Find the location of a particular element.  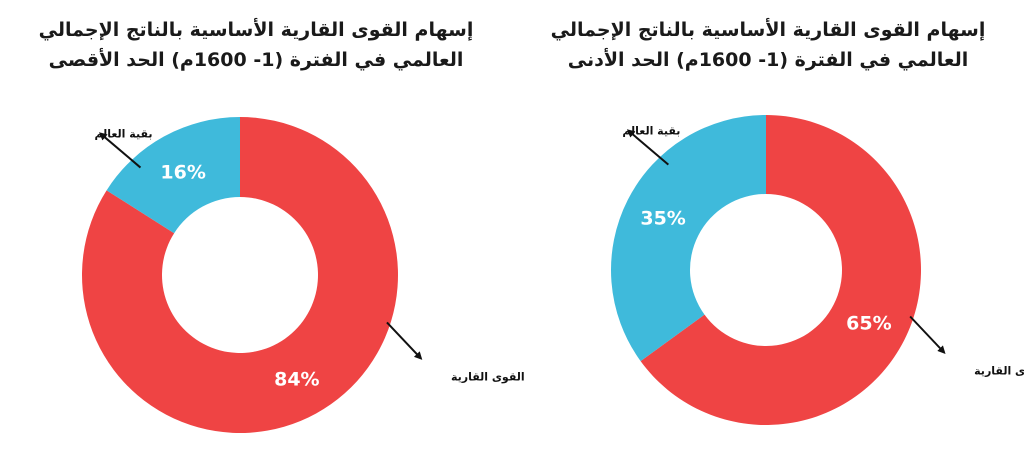

chart-title-min-line-2: العالمي في الفترة (1- 1600م) الحد الأدنى is located at coordinates (768, 60).